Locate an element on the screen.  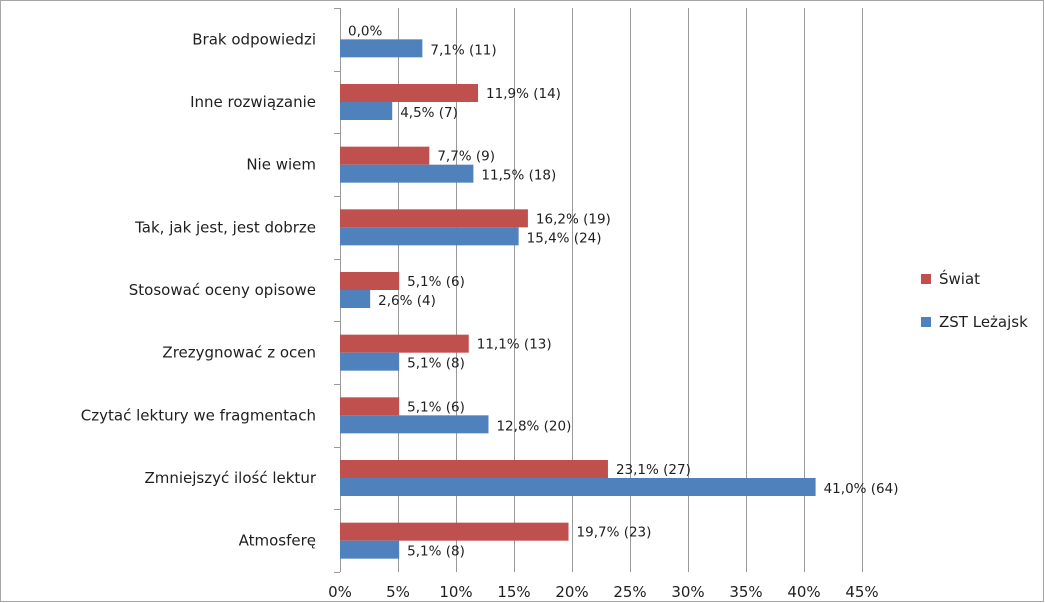
category-label: Czytać lektury we fragmentach is located at coordinates (198, 415).